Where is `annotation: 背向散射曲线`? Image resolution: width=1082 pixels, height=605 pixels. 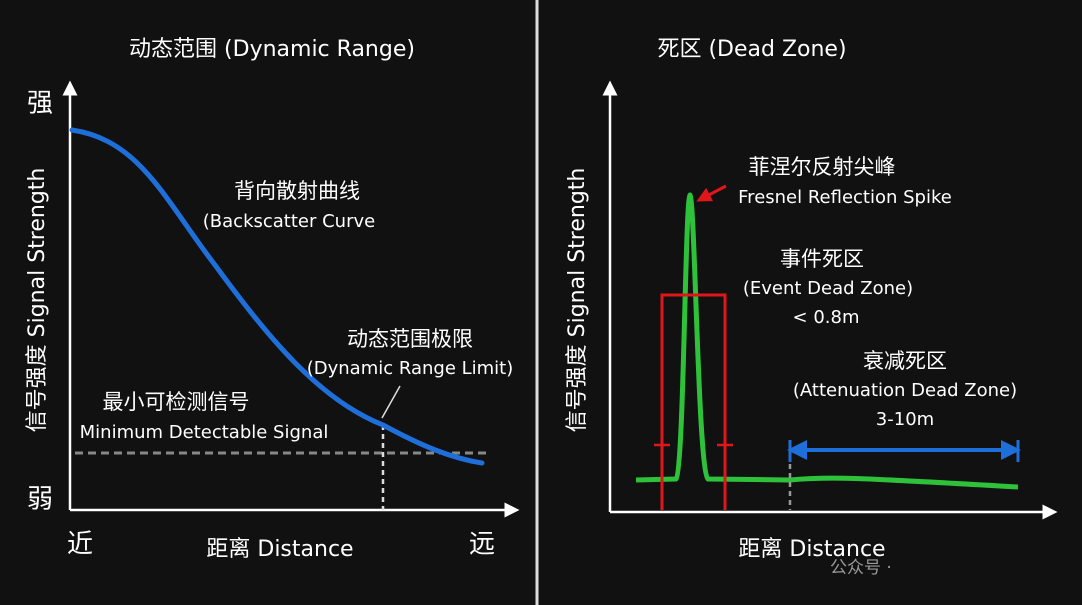
annotation: 背向散射曲线 is located at coordinates (297, 191).